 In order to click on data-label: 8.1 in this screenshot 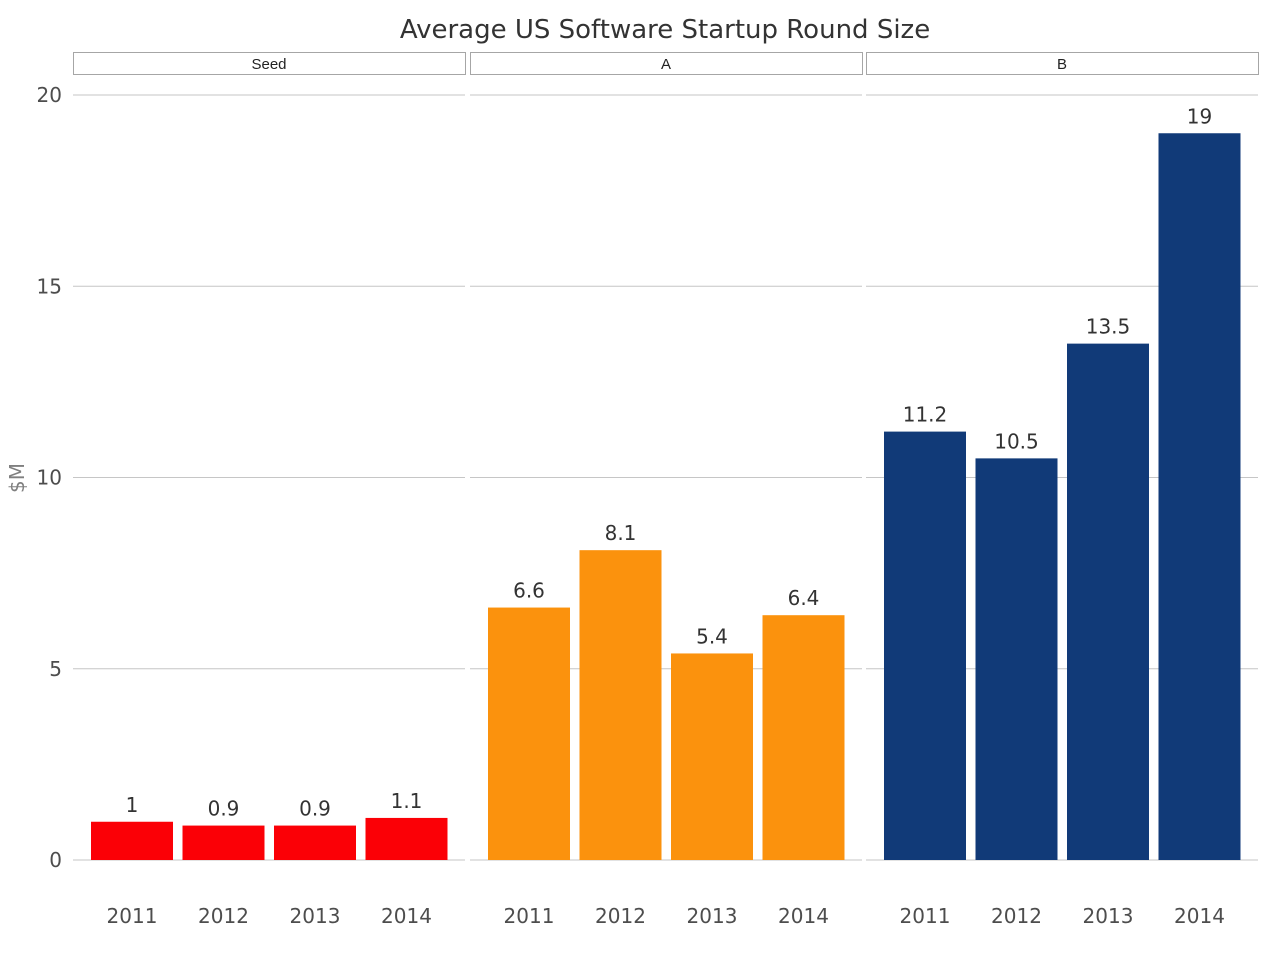, I will do `click(621, 533)`.